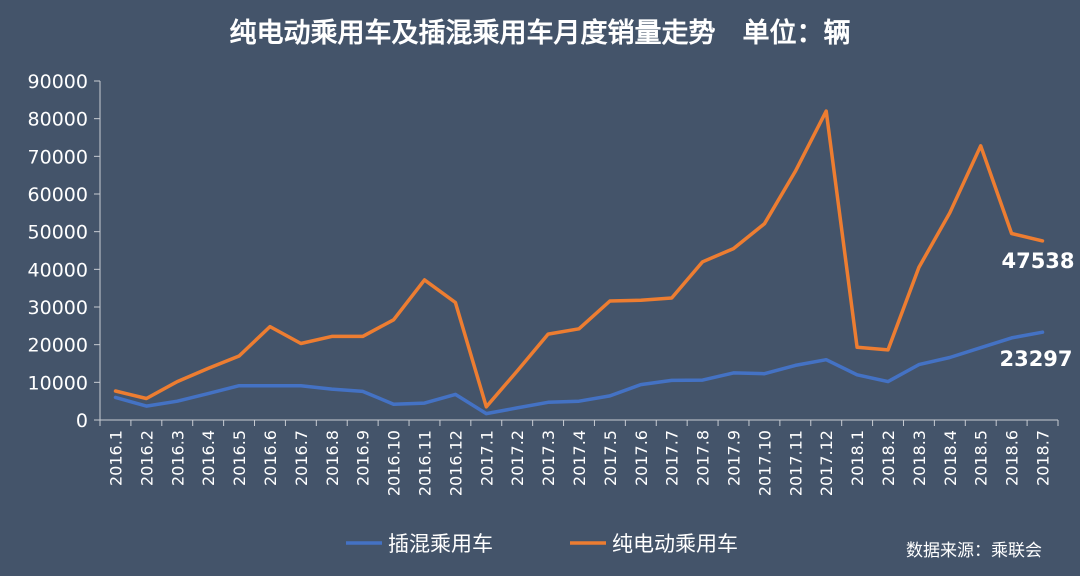 The width and height of the screenshot is (1080, 576). I want to click on x-tick-label: 2016.9, so click(363, 458).